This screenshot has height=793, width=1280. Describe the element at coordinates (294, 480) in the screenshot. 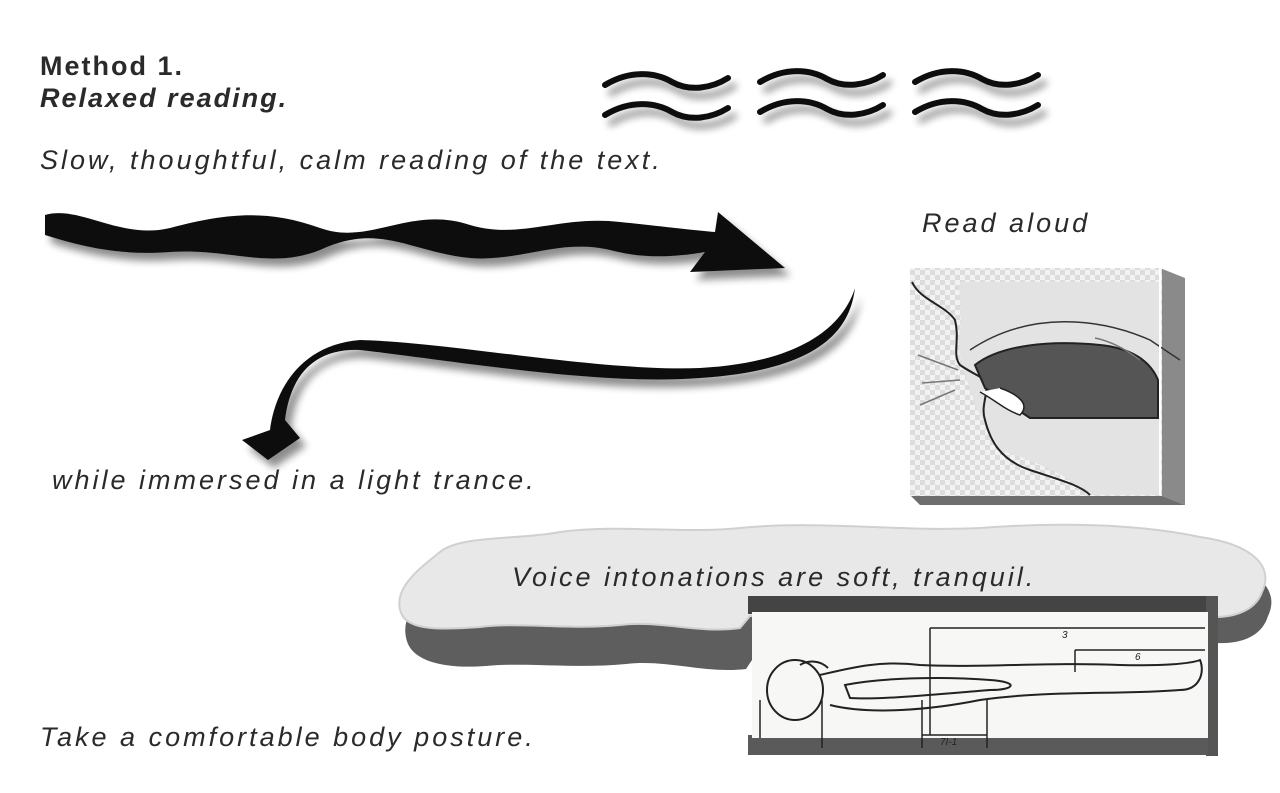

I see `trance-text: while immersed in a light trance.` at that location.